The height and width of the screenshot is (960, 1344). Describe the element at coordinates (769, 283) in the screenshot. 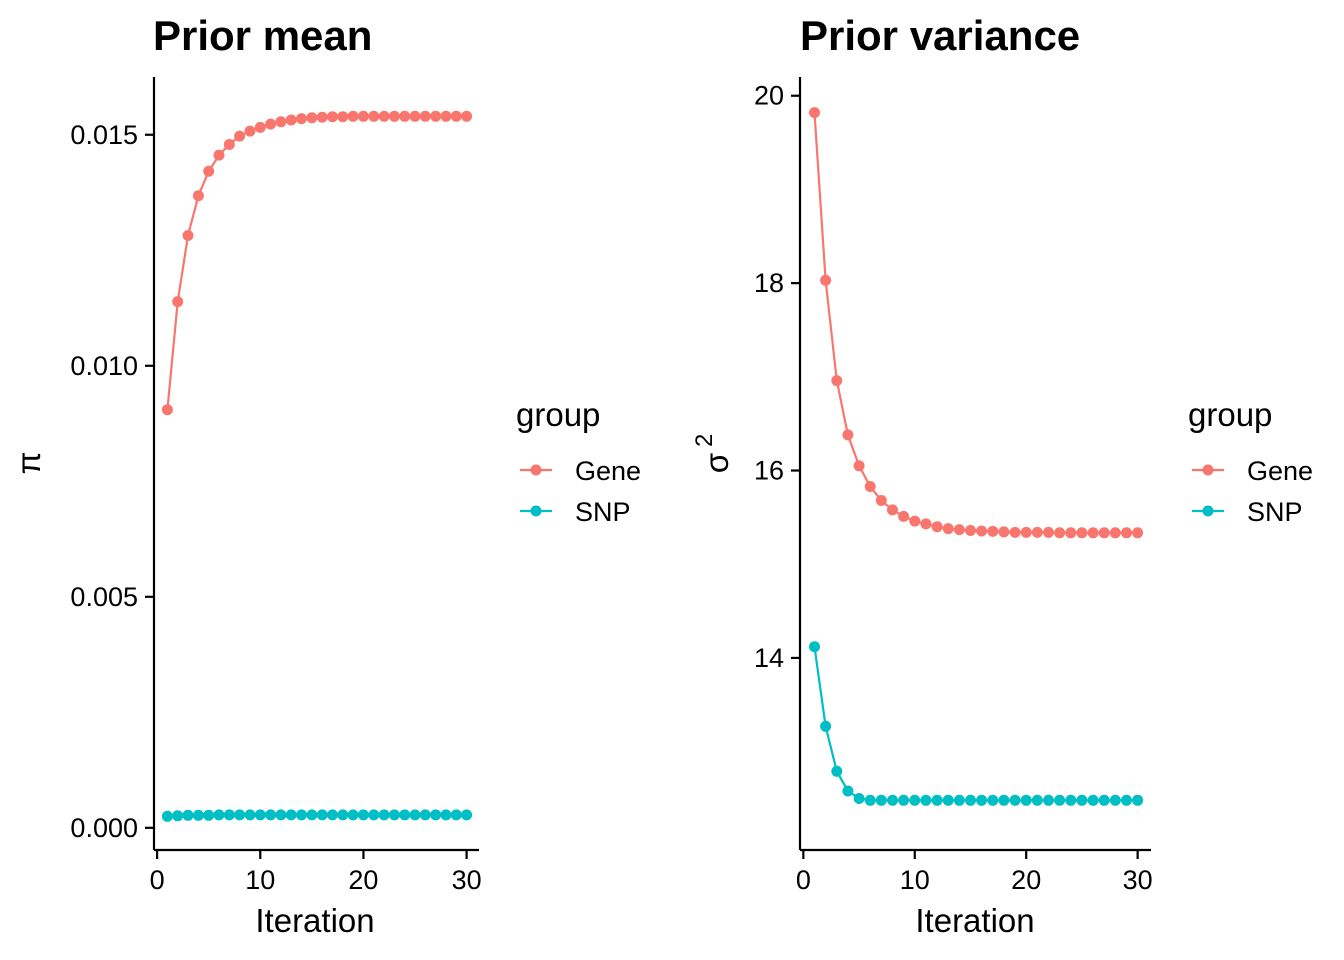

I see `y-tick-label: 18` at that location.